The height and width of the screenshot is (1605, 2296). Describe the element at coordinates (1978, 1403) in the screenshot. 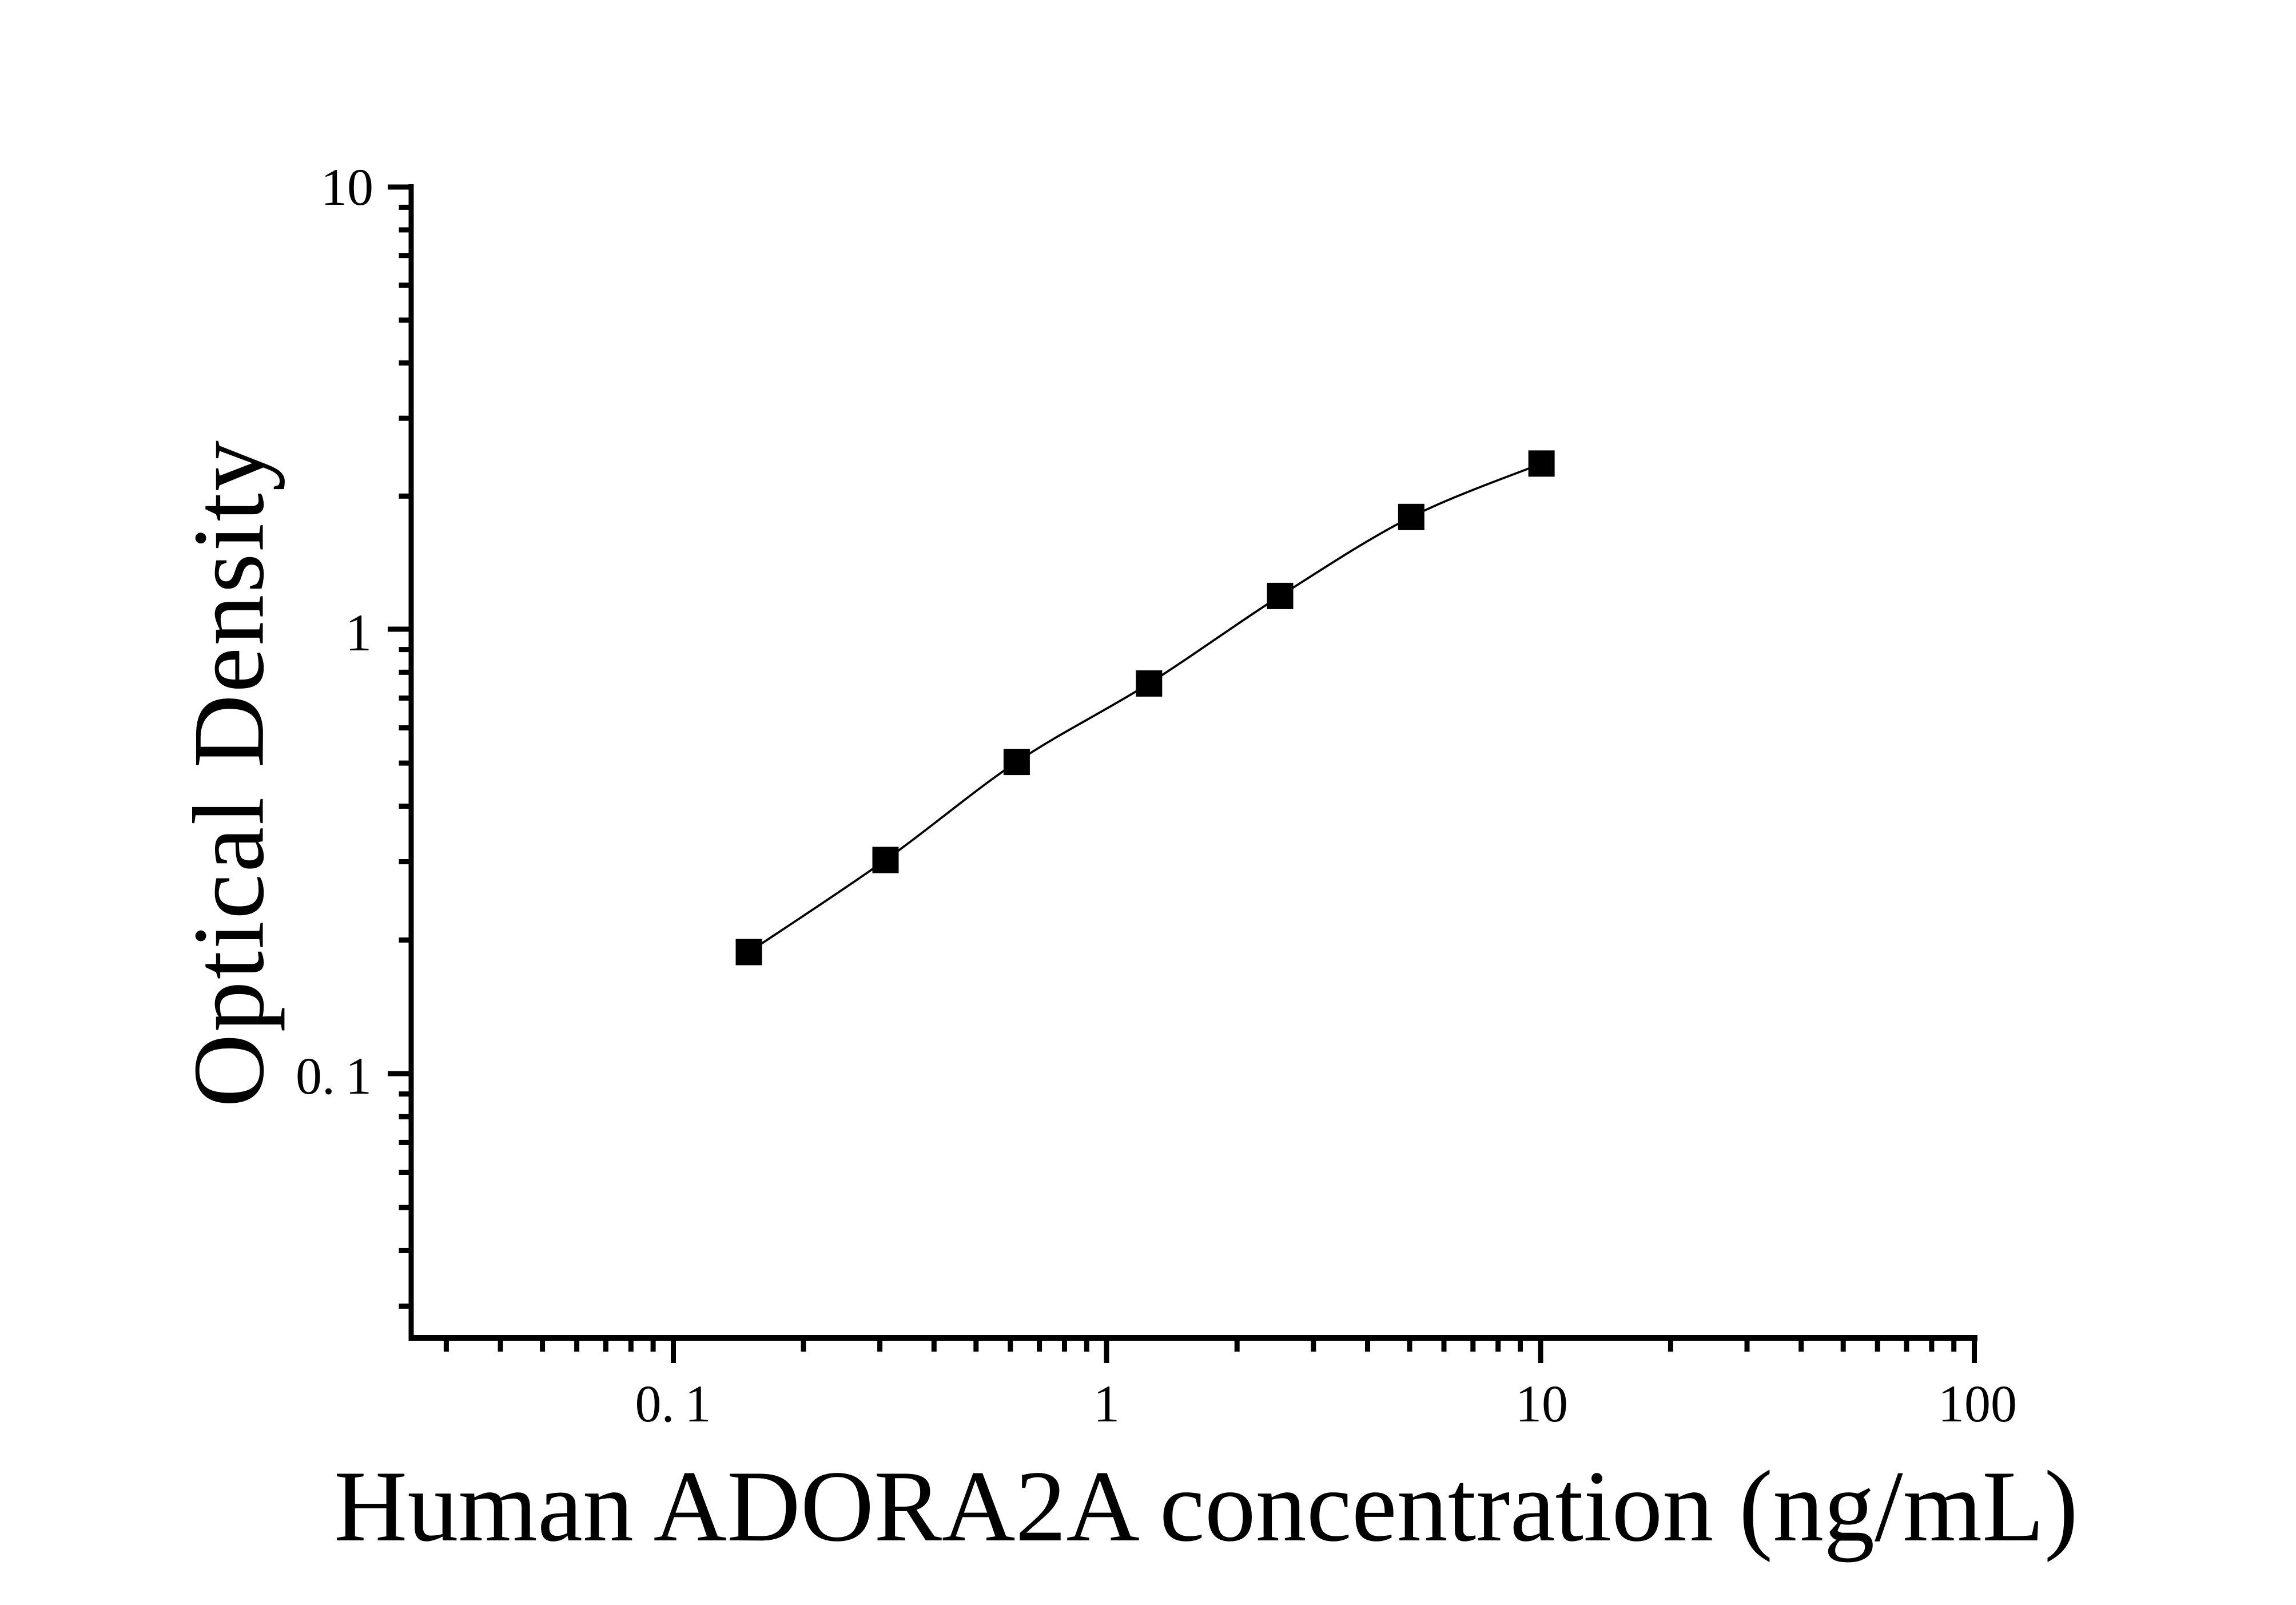

I see `svg-text: 100` at that location.